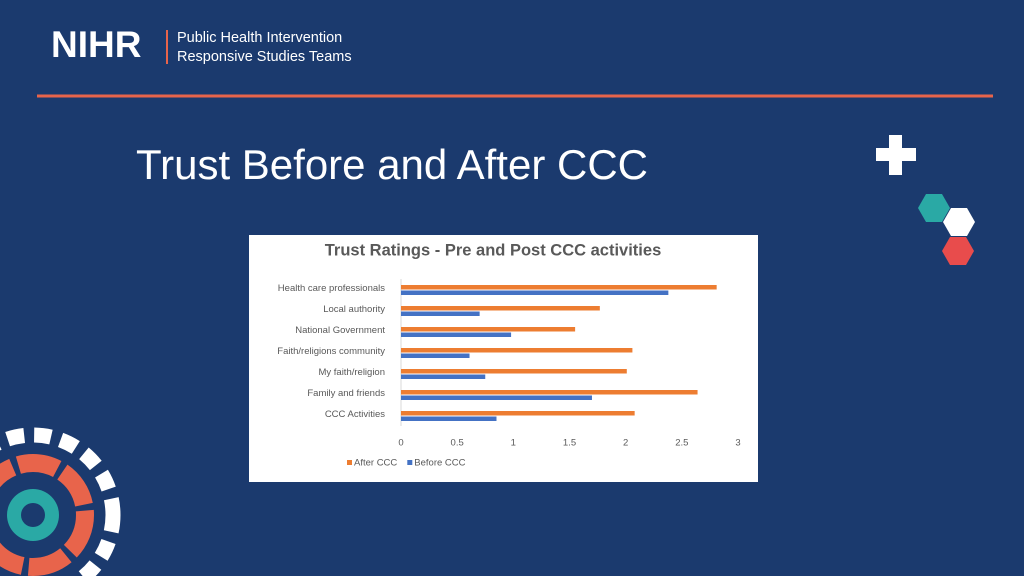 The height and width of the screenshot is (576, 1024). Describe the element at coordinates (737, 443) in the screenshot. I see `x-tick-label: 3` at that location.